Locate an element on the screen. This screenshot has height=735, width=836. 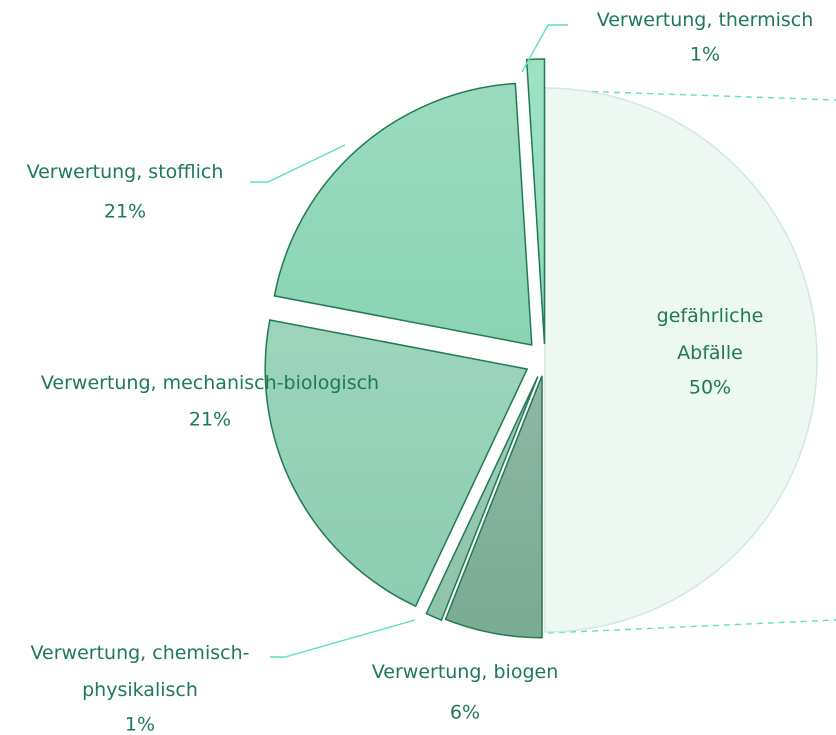
slice-label: Verwertung, chemisch-physikalisch is located at coordinates (140, 671).